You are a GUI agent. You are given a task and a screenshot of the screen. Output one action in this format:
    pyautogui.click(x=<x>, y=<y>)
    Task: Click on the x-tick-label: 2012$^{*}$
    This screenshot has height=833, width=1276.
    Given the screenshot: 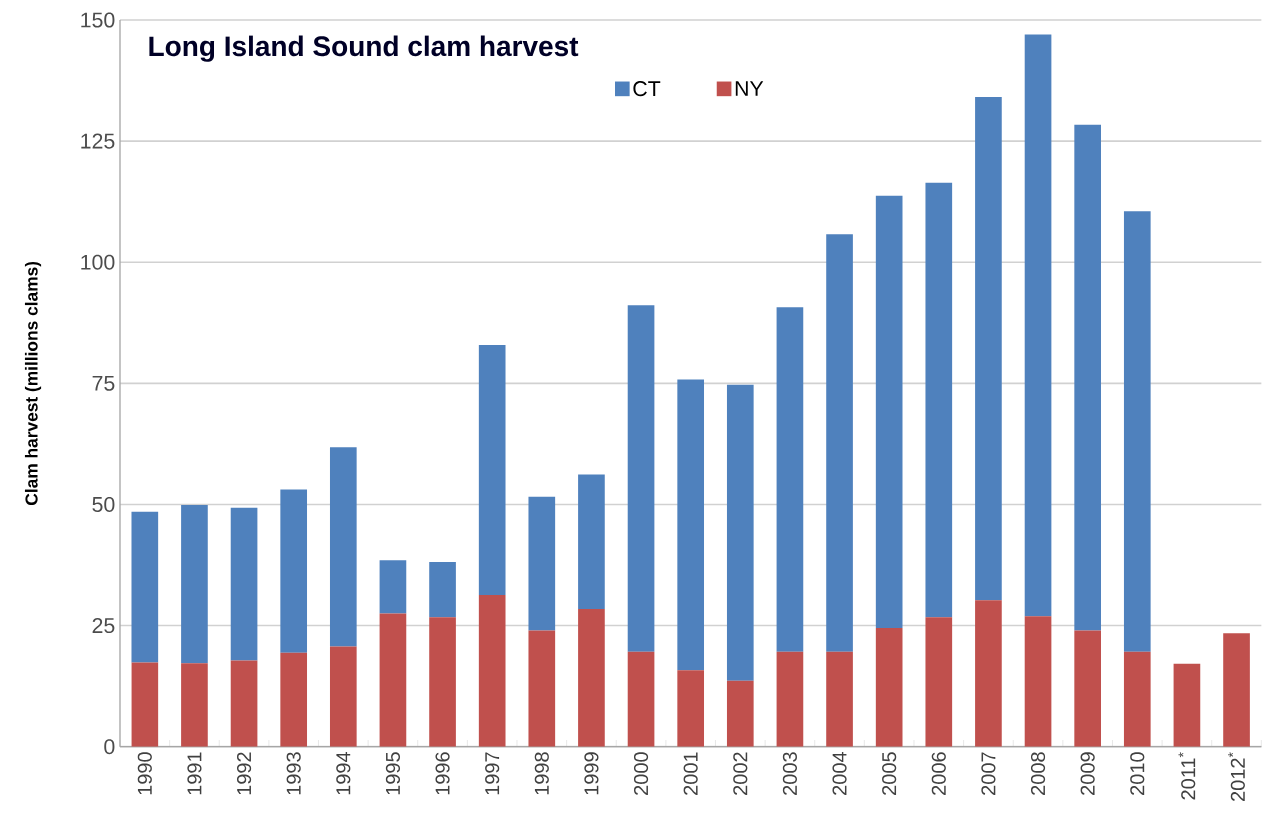 What is the action you would take?
    pyautogui.click(x=1236, y=776)
    